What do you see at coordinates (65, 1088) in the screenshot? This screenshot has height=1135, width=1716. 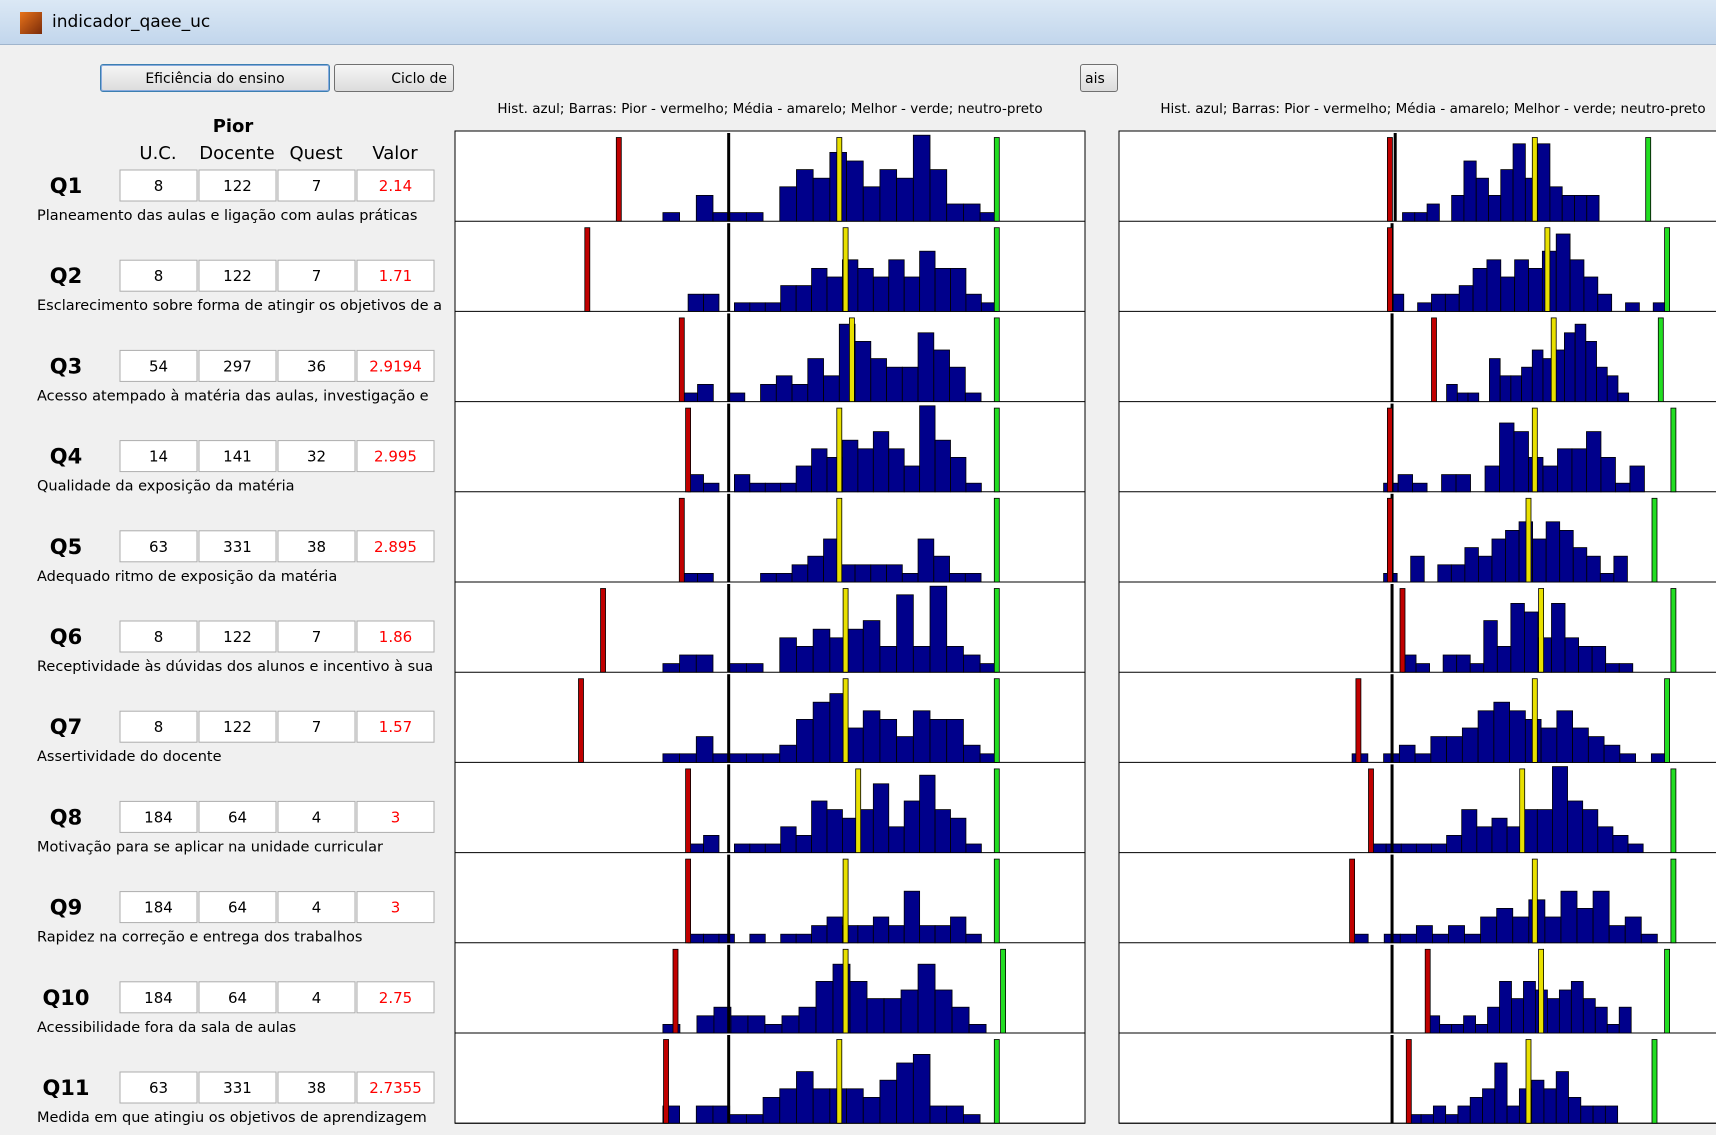 I see `question-label: Q11` at bounding box center [65, 1088].